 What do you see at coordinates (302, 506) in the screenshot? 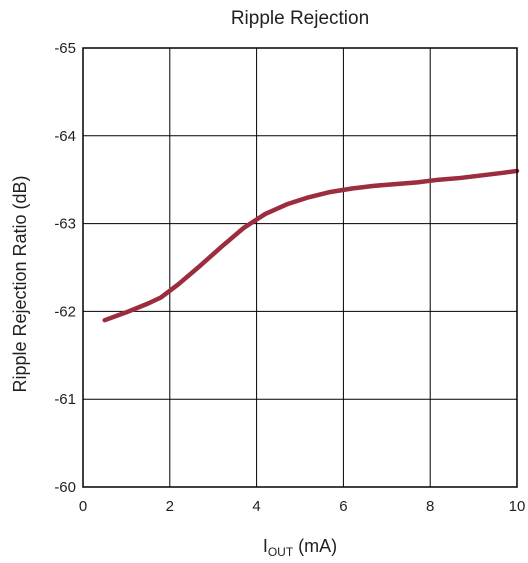
I see `x-tick-labels: 0 2 4 6 8 10` at bounding box center [302, 506].